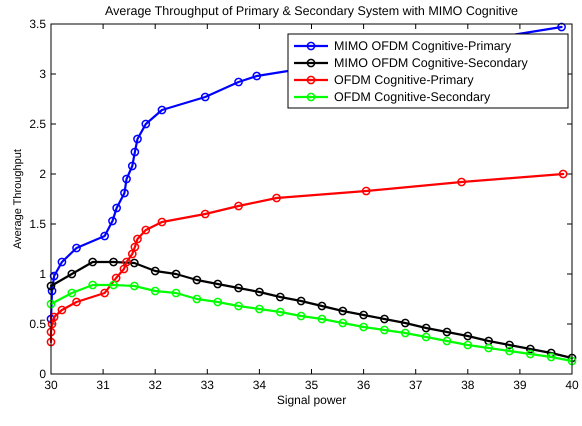 The height and width of the screenshot is (426, 582). I want to click on y-tick-label: 0.5, so click(37, 324).